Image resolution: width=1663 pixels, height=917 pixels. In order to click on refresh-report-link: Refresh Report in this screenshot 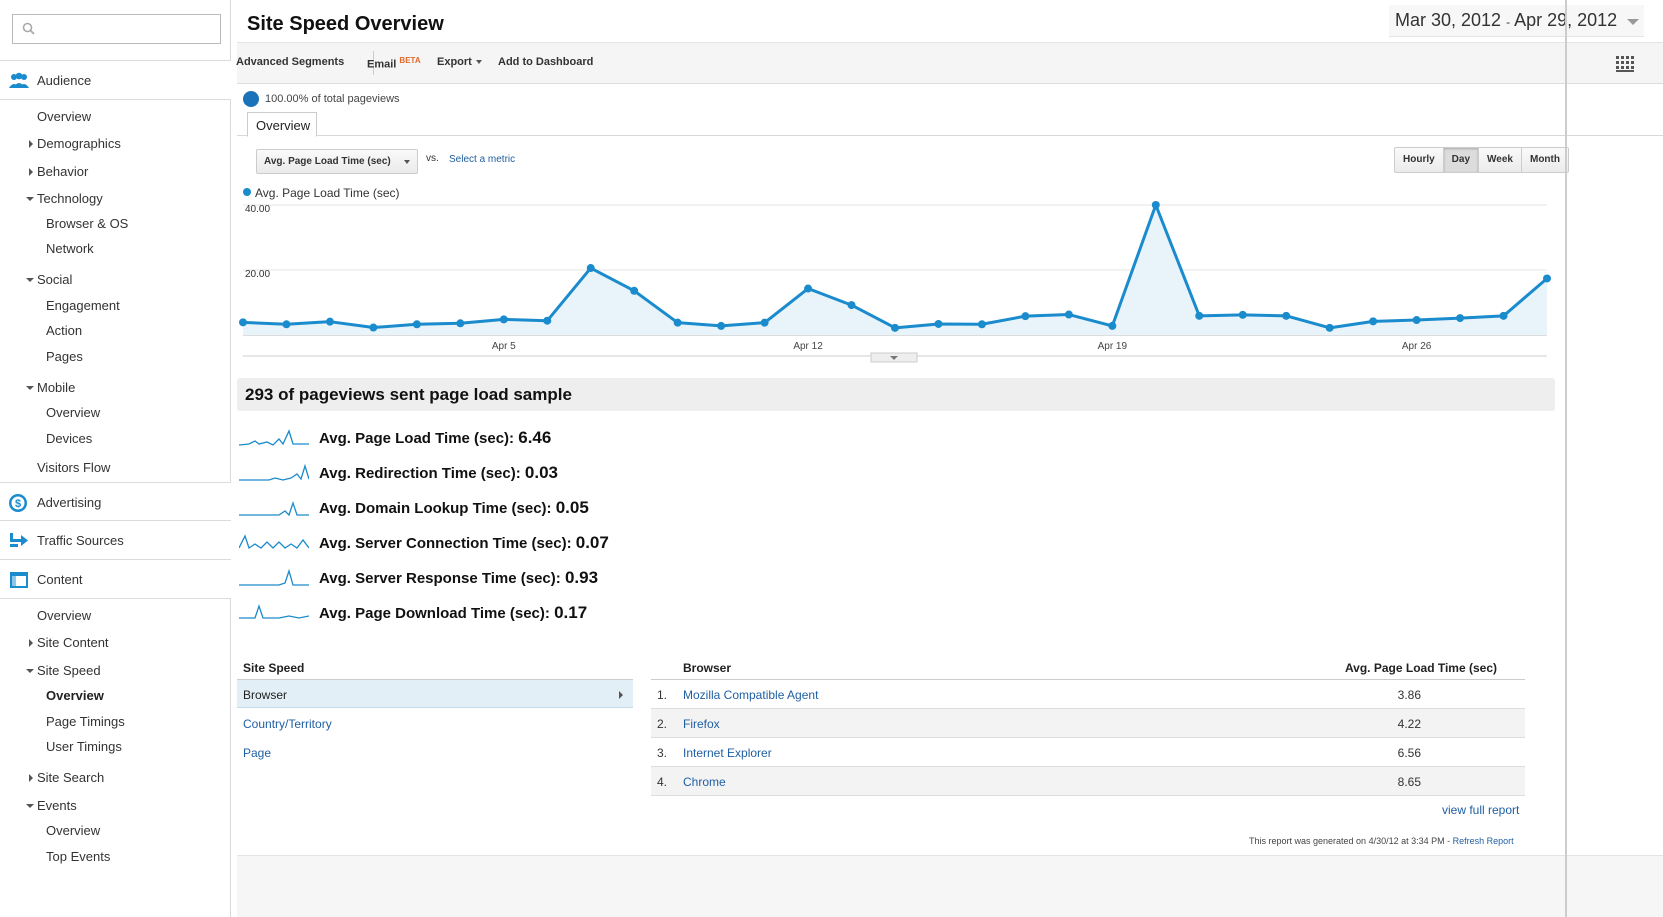, I will do `click(1483, 841)`.